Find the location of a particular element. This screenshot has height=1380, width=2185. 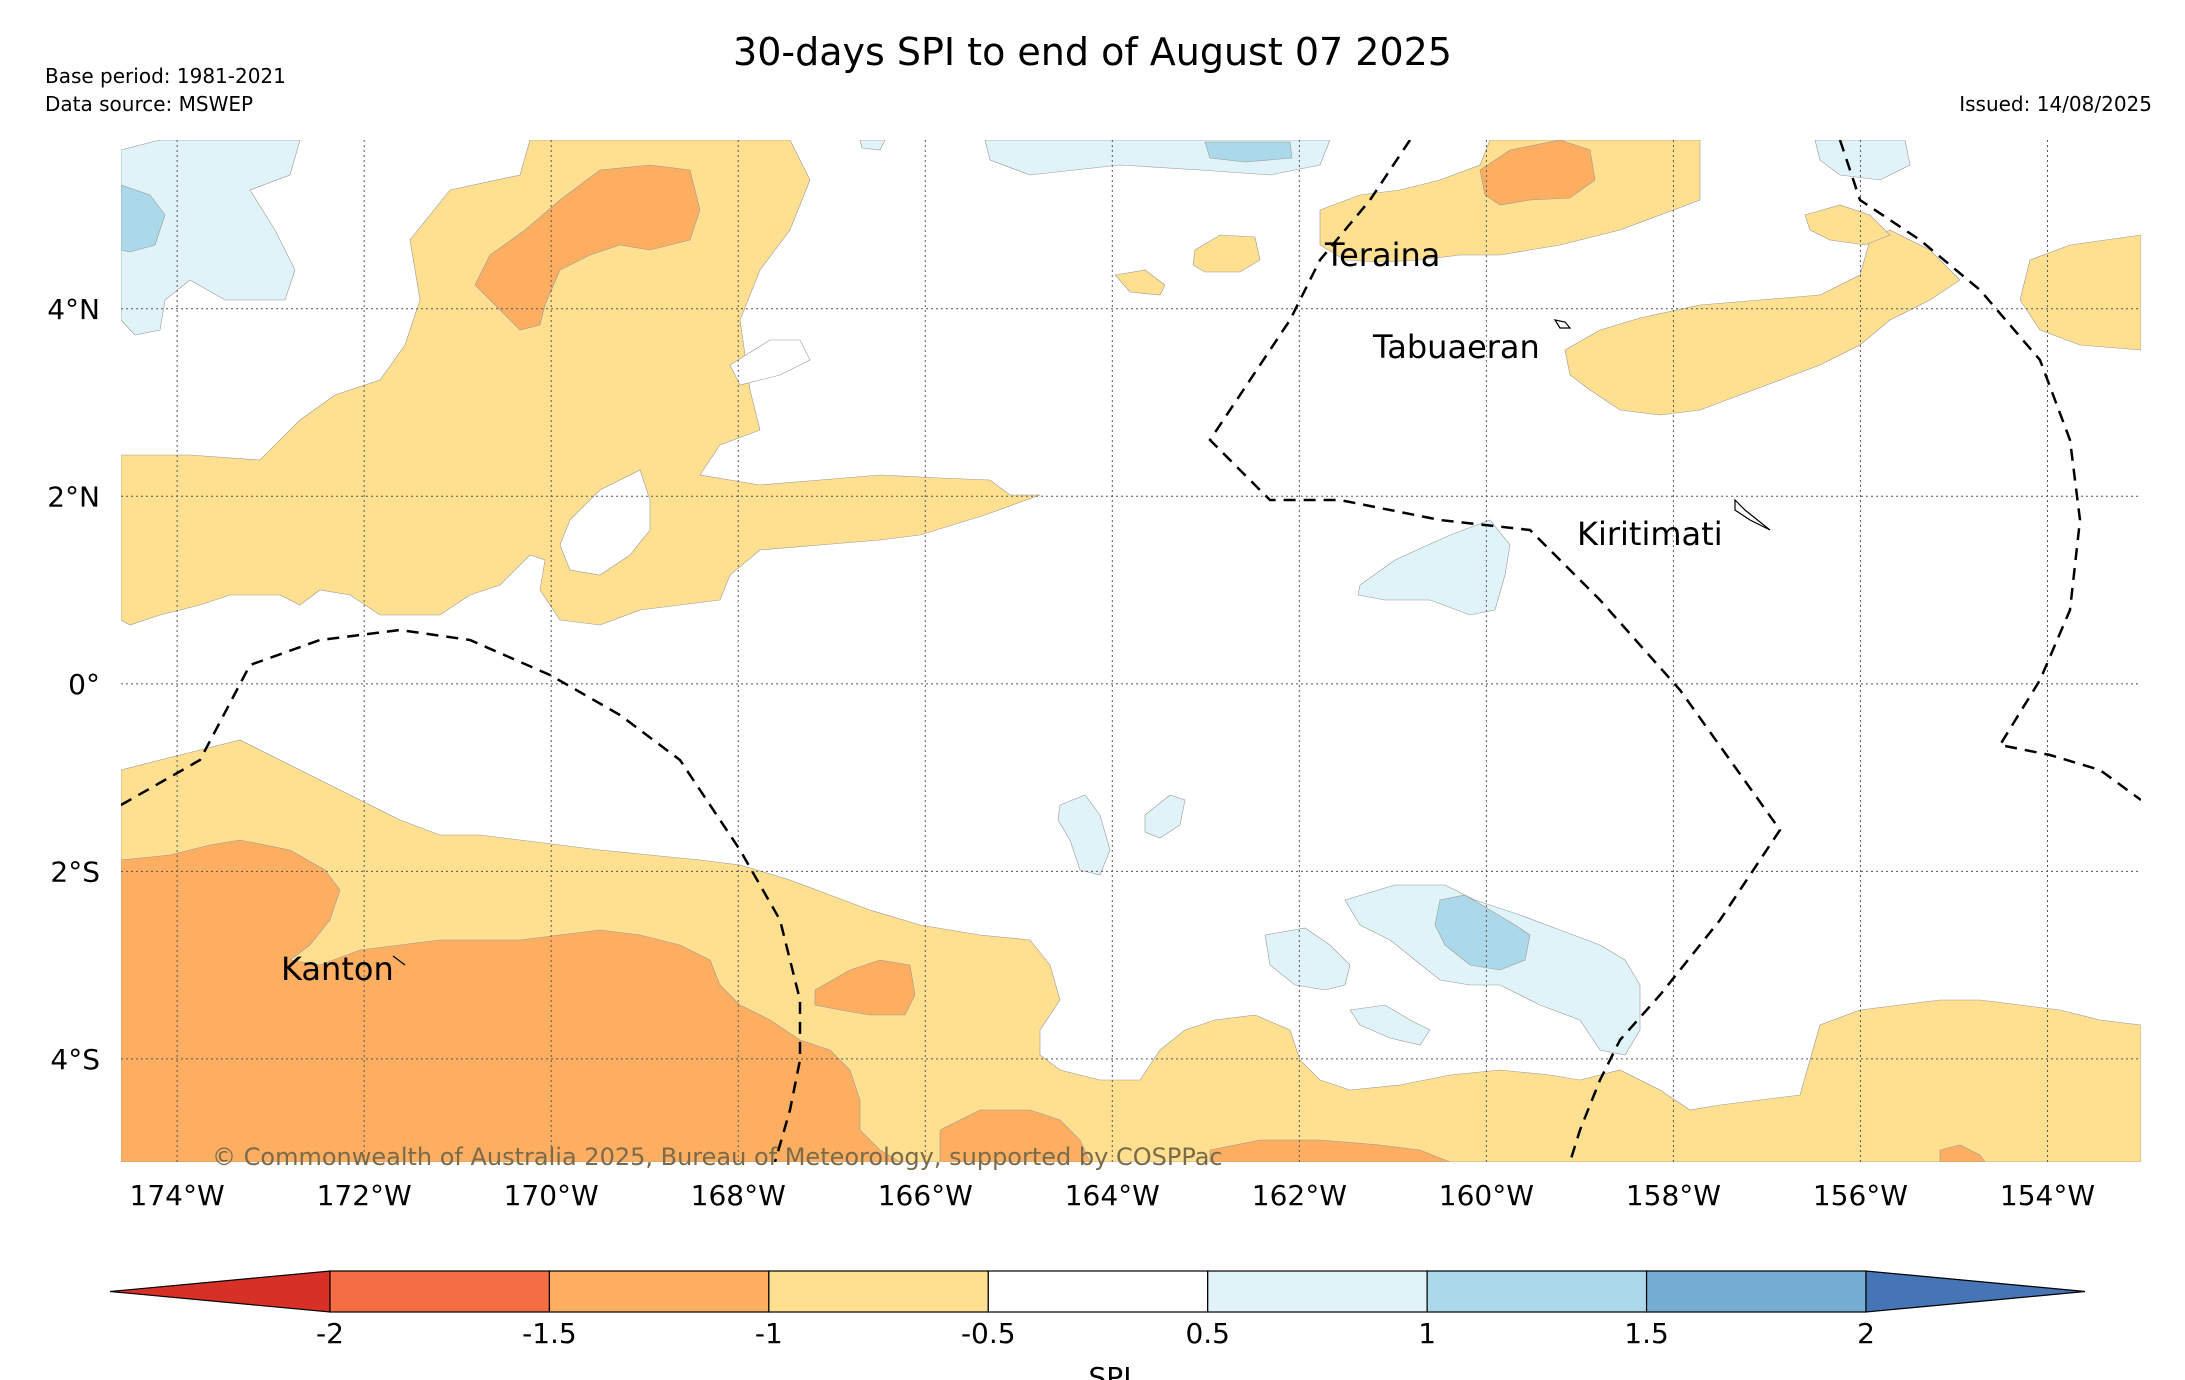

colorbar: -2 -1.5 -1 -0.5 0.5 1 1.5 2 is located at coordinates (1097, 1310).